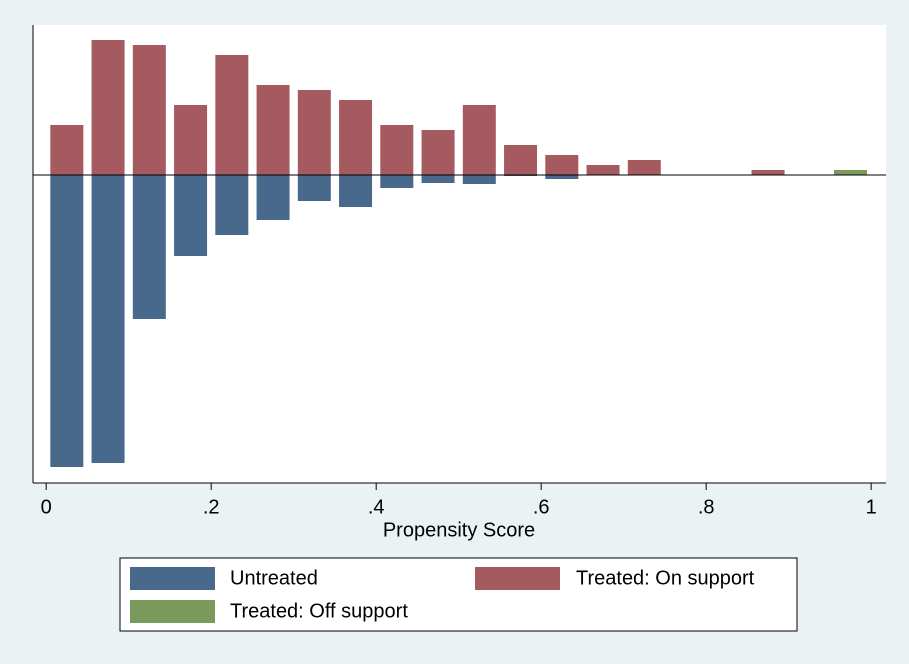 The image size is (909, 664). Describe the element at coordinates (459, 530) in the screenshot. I see `x-axis-title: Propensity Score` at that location.